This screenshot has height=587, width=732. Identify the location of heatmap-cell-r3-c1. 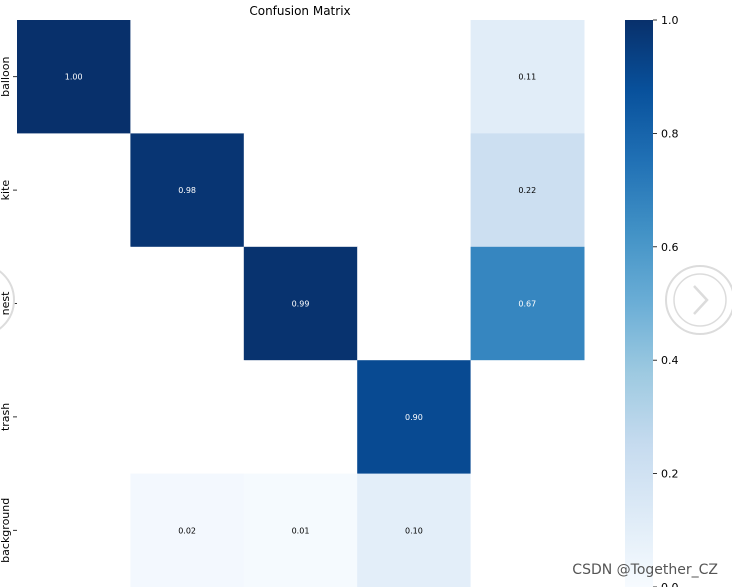
(187, 417).